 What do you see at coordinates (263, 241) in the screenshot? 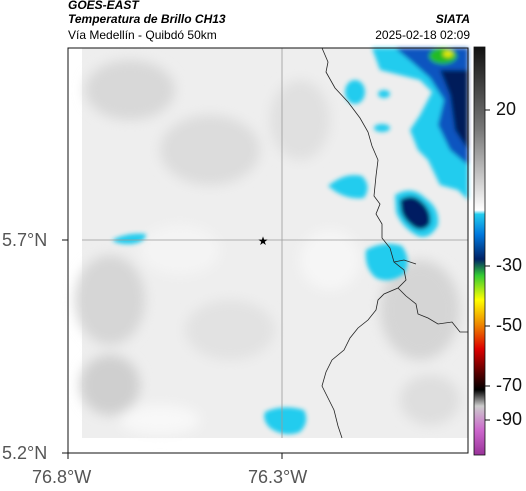
I see `star-icon: ★` at bounding box center [263, 241].